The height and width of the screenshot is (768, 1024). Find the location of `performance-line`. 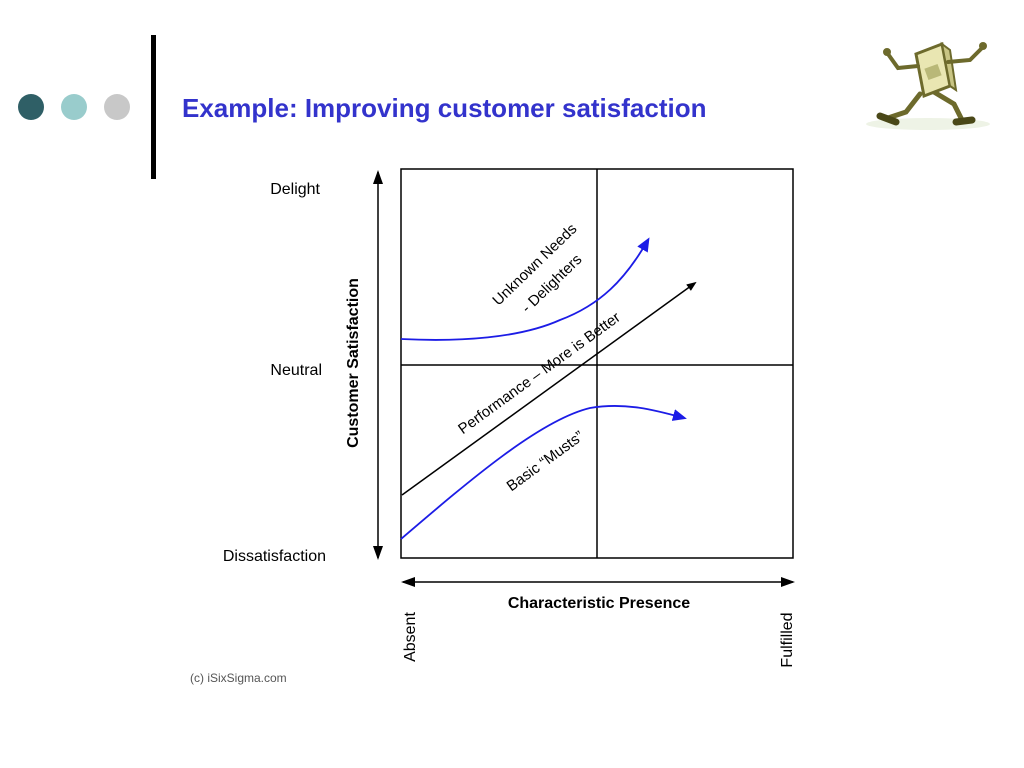

performance-line is located at coordinates (549, 388).